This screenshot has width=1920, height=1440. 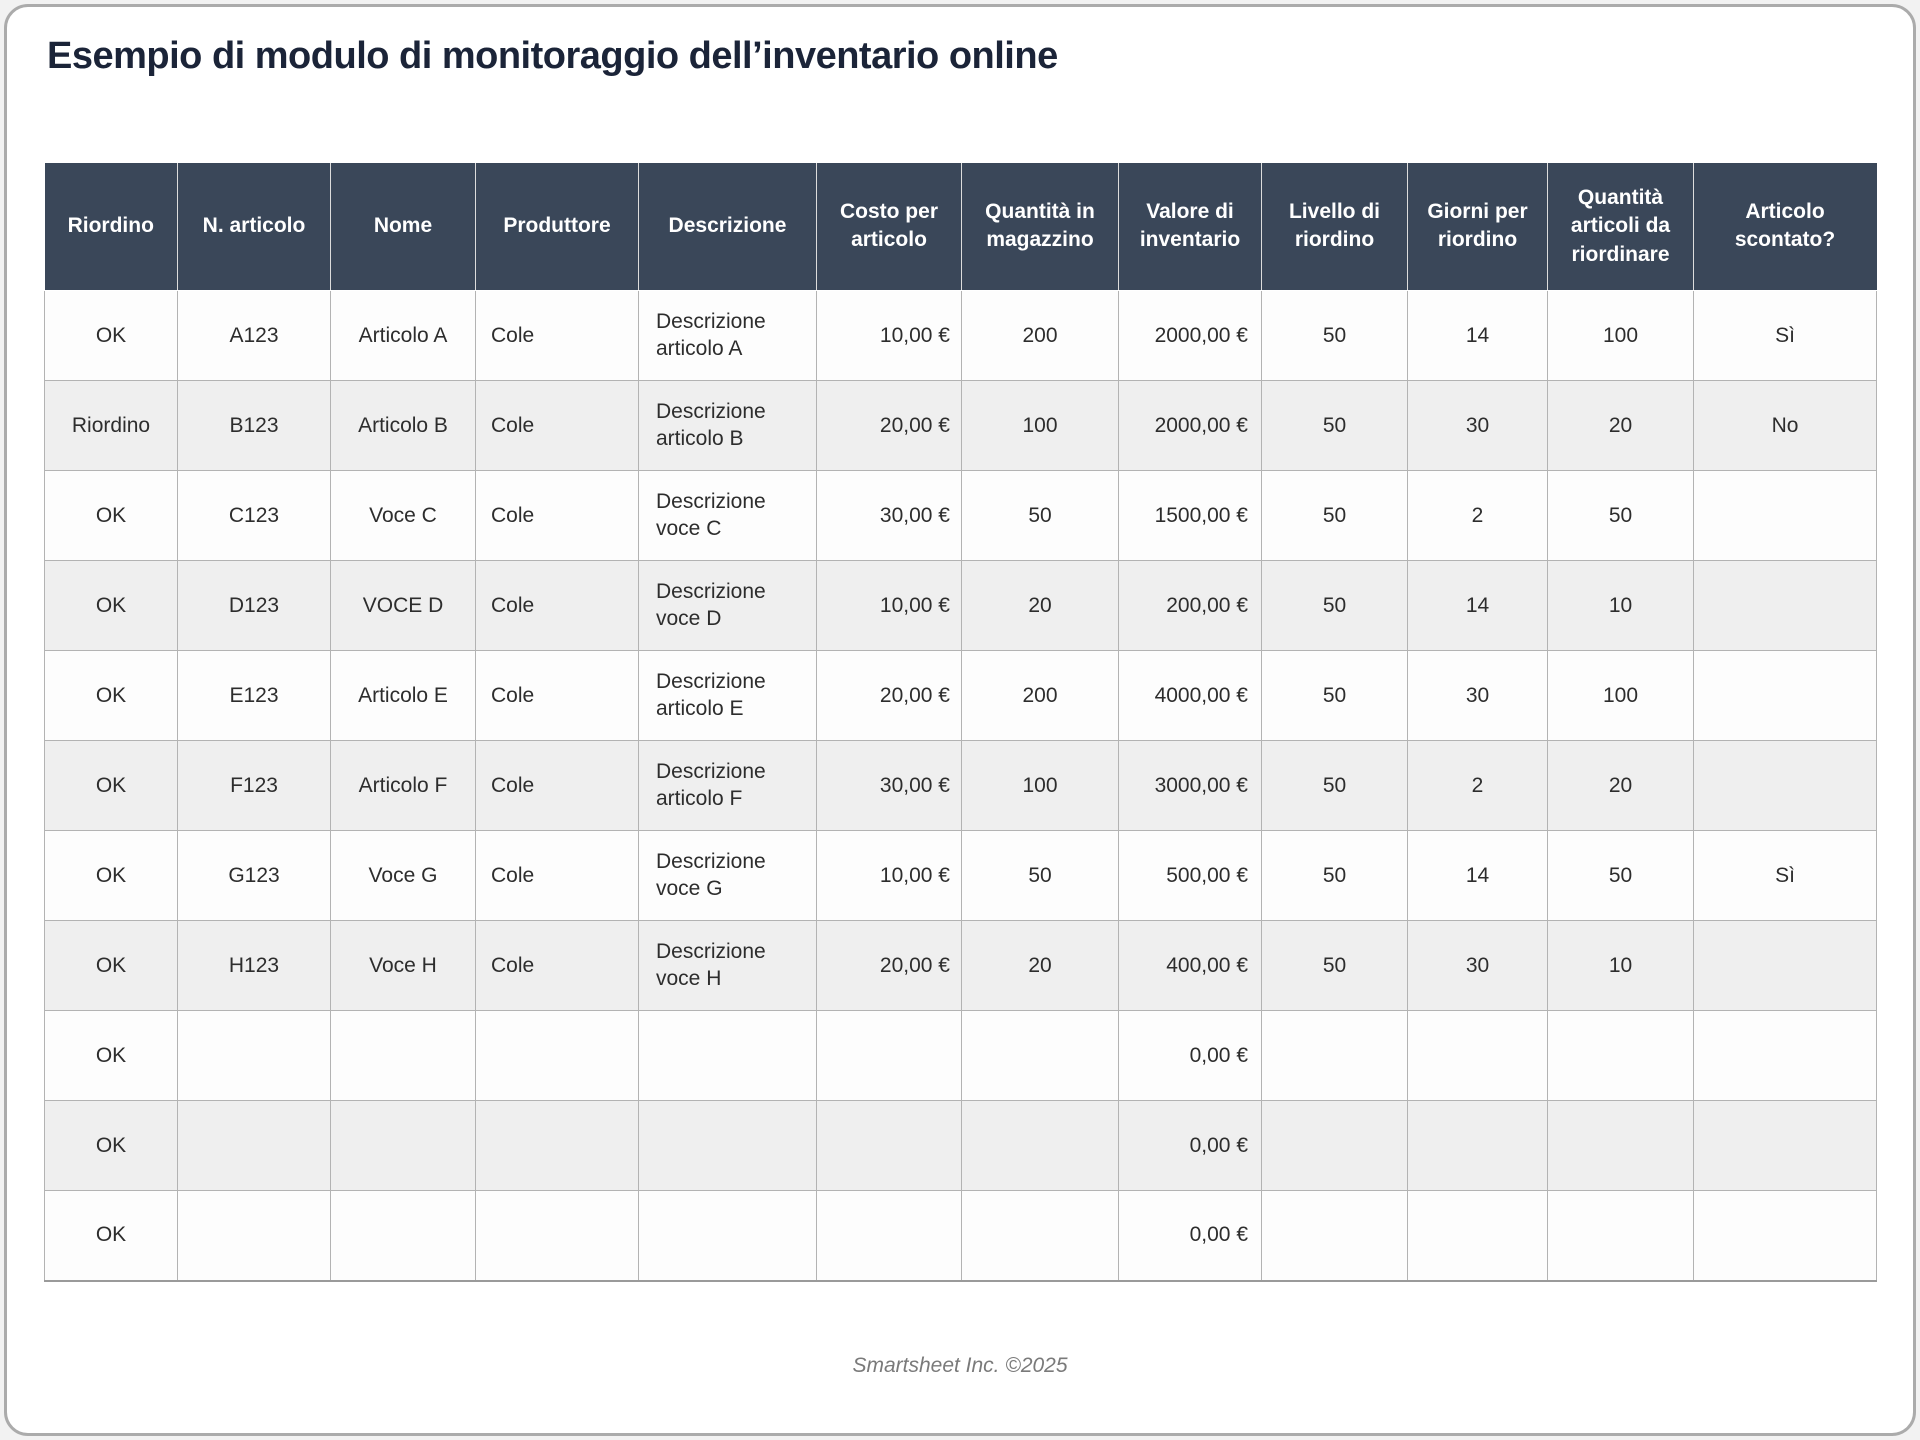 I want to click on cell-articolo-scontato: Sì, so click(x=1785, y=336).